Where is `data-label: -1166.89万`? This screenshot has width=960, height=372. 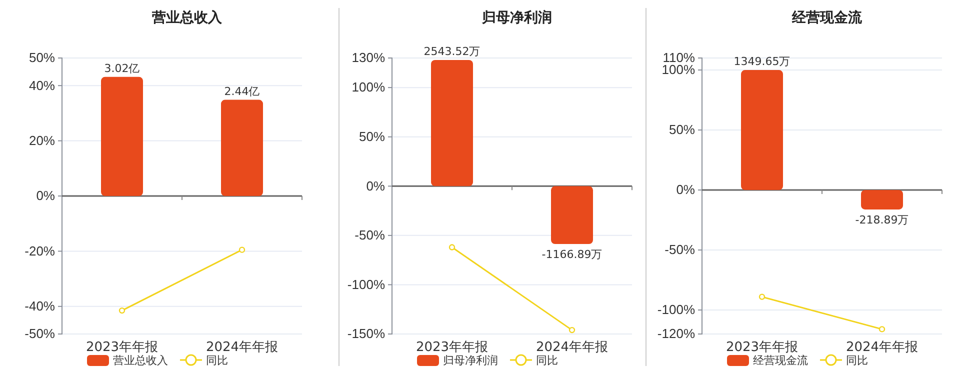
data-label: -1166.89万 is located at coordinates (572, 255).